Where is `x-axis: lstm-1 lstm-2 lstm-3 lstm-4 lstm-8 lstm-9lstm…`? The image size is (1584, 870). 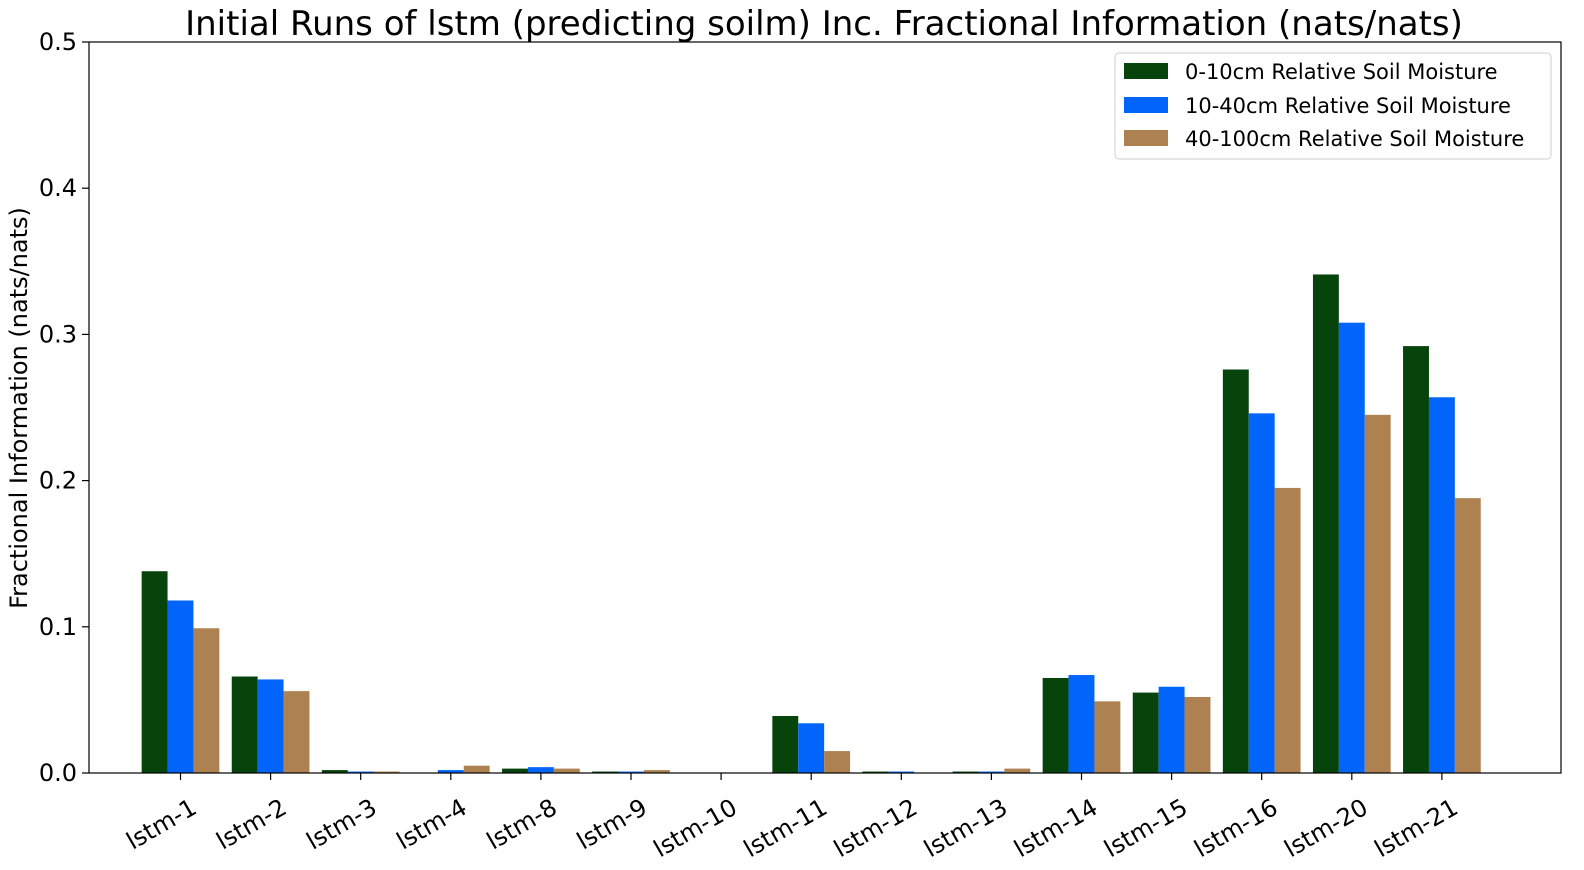 x-axis: lstm-1 lstm-2 lstm-3 lstm-4 lstm-8 lstm-9lstm… is located at coordinates (792, 818).